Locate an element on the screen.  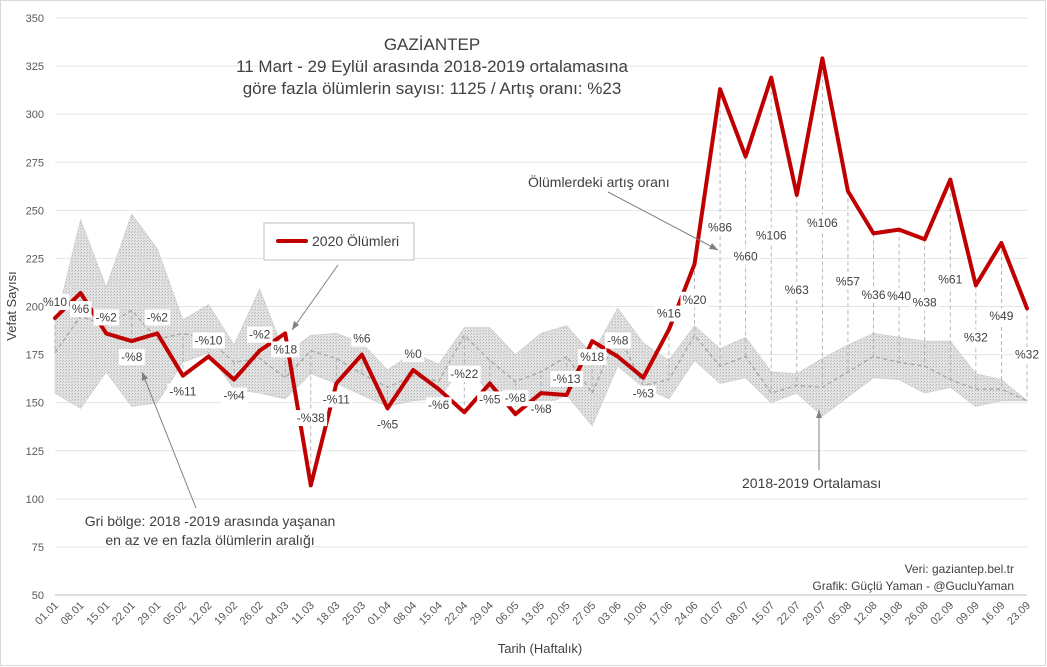
pct-label: -%4 is located at coordinates (234, 396).